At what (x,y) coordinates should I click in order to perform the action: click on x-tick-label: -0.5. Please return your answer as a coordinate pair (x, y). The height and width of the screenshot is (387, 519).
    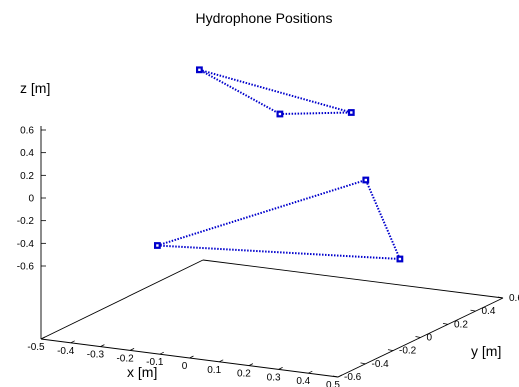
    Looking at the image, I should click on (36, 347).